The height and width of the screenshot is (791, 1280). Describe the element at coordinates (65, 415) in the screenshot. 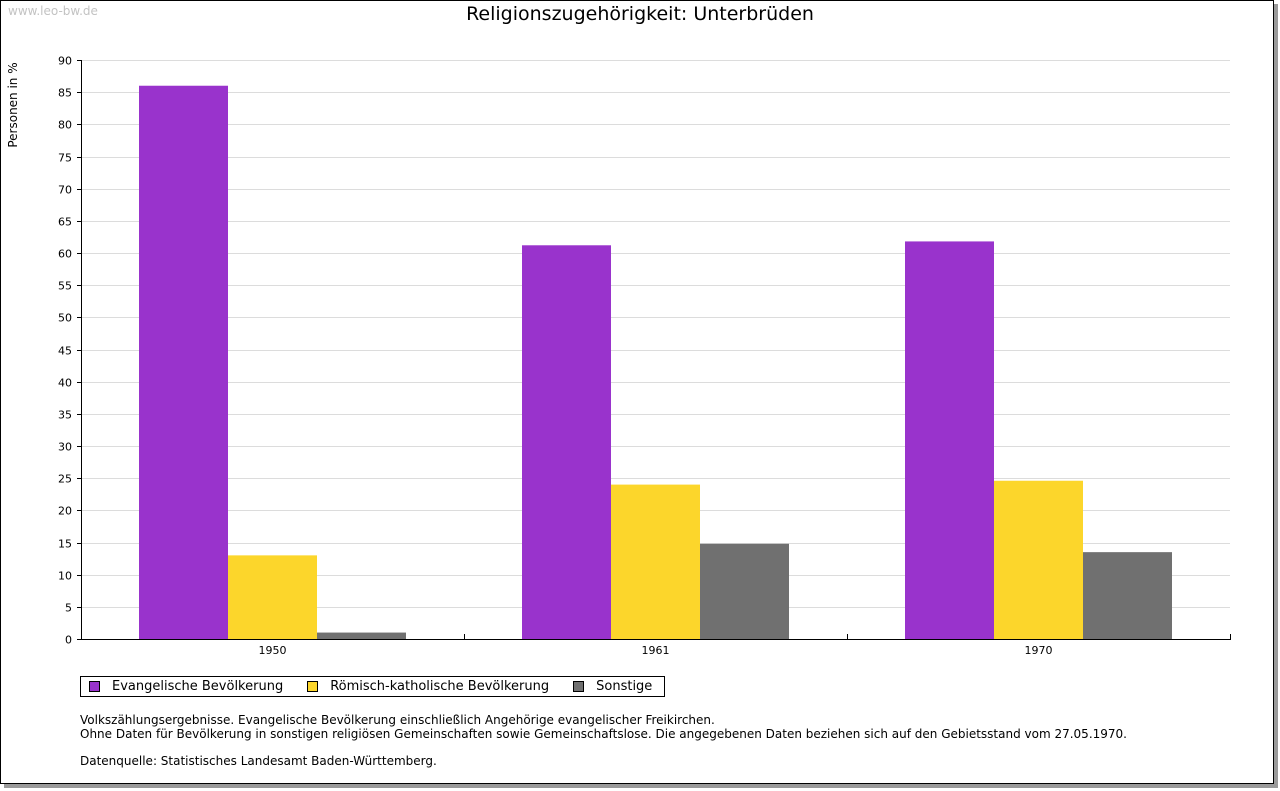

I see `y-tick-label: 35` at that location.